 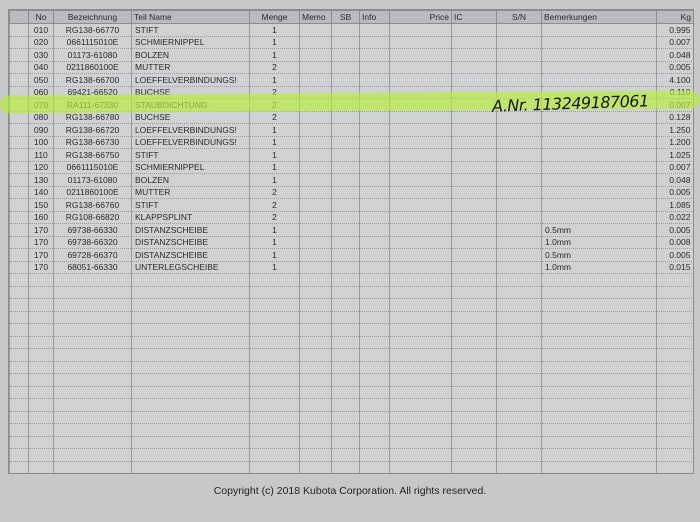 I want to click on cell-kg: 0.005, so click(x=674, y=255).